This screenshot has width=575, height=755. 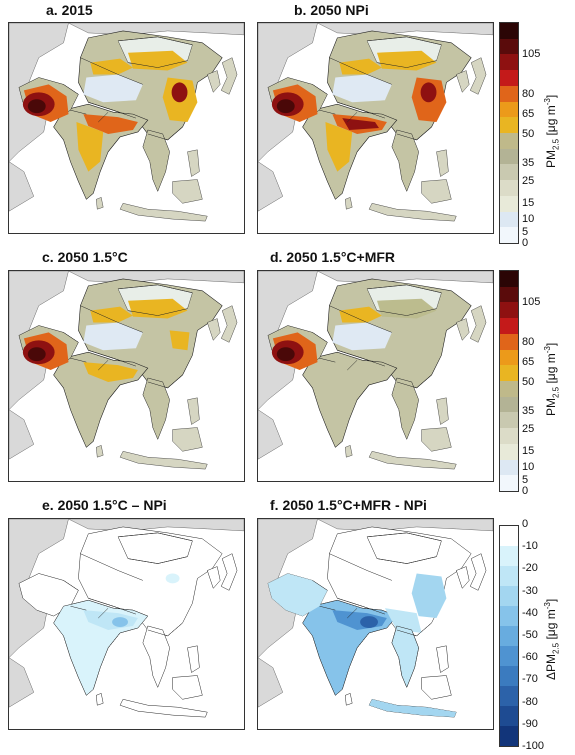 What do you see at coordinates (179, 92) in the screenshot?
I see `hotspot-north-china` at bounding box center [179, 92].